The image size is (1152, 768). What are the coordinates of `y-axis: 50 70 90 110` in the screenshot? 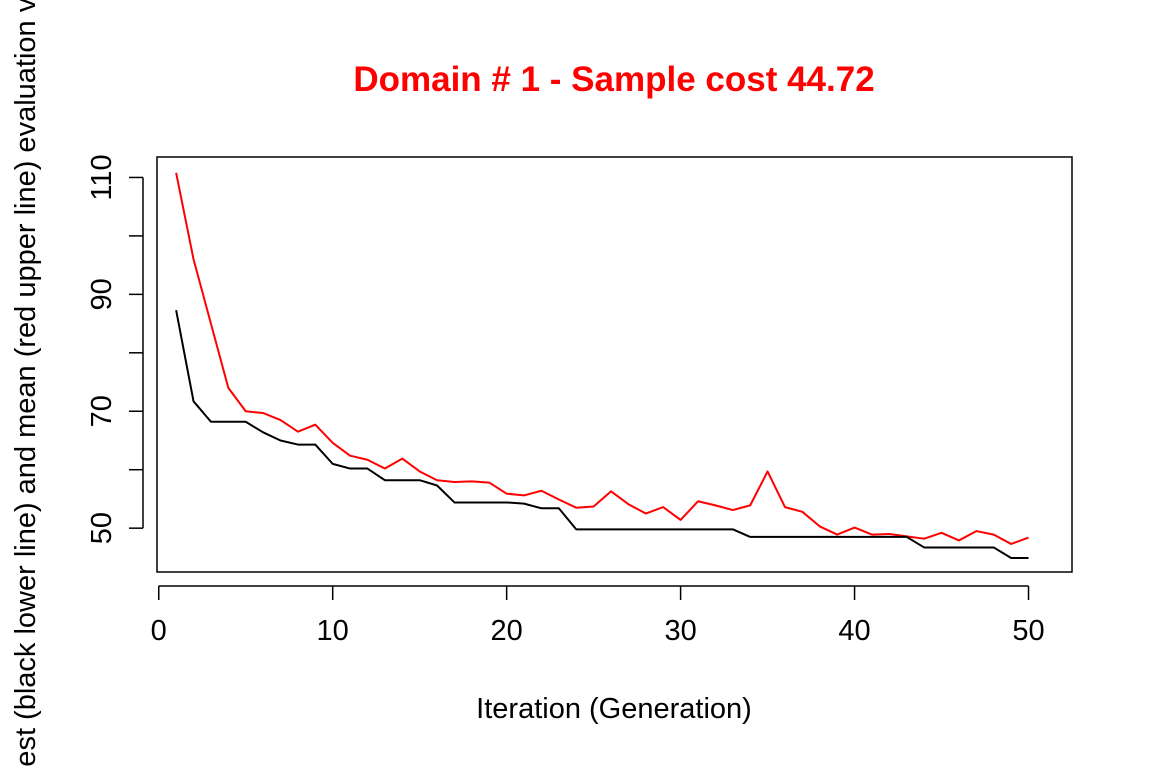 It's located at (115, 349).